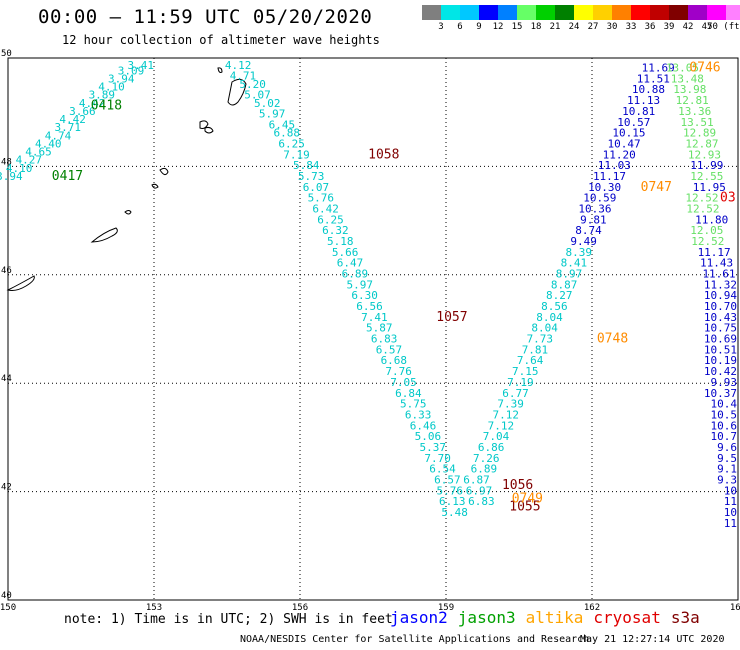  Describe the element at coordinates (389, 349) in the screenshot. I see `wave-height-value: 6.57` at that location.